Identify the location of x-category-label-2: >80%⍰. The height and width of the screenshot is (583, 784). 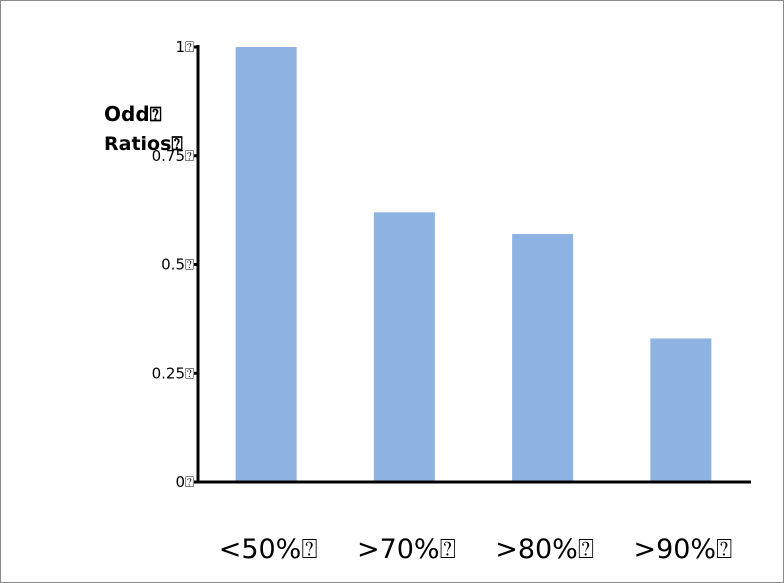
(544, 549).